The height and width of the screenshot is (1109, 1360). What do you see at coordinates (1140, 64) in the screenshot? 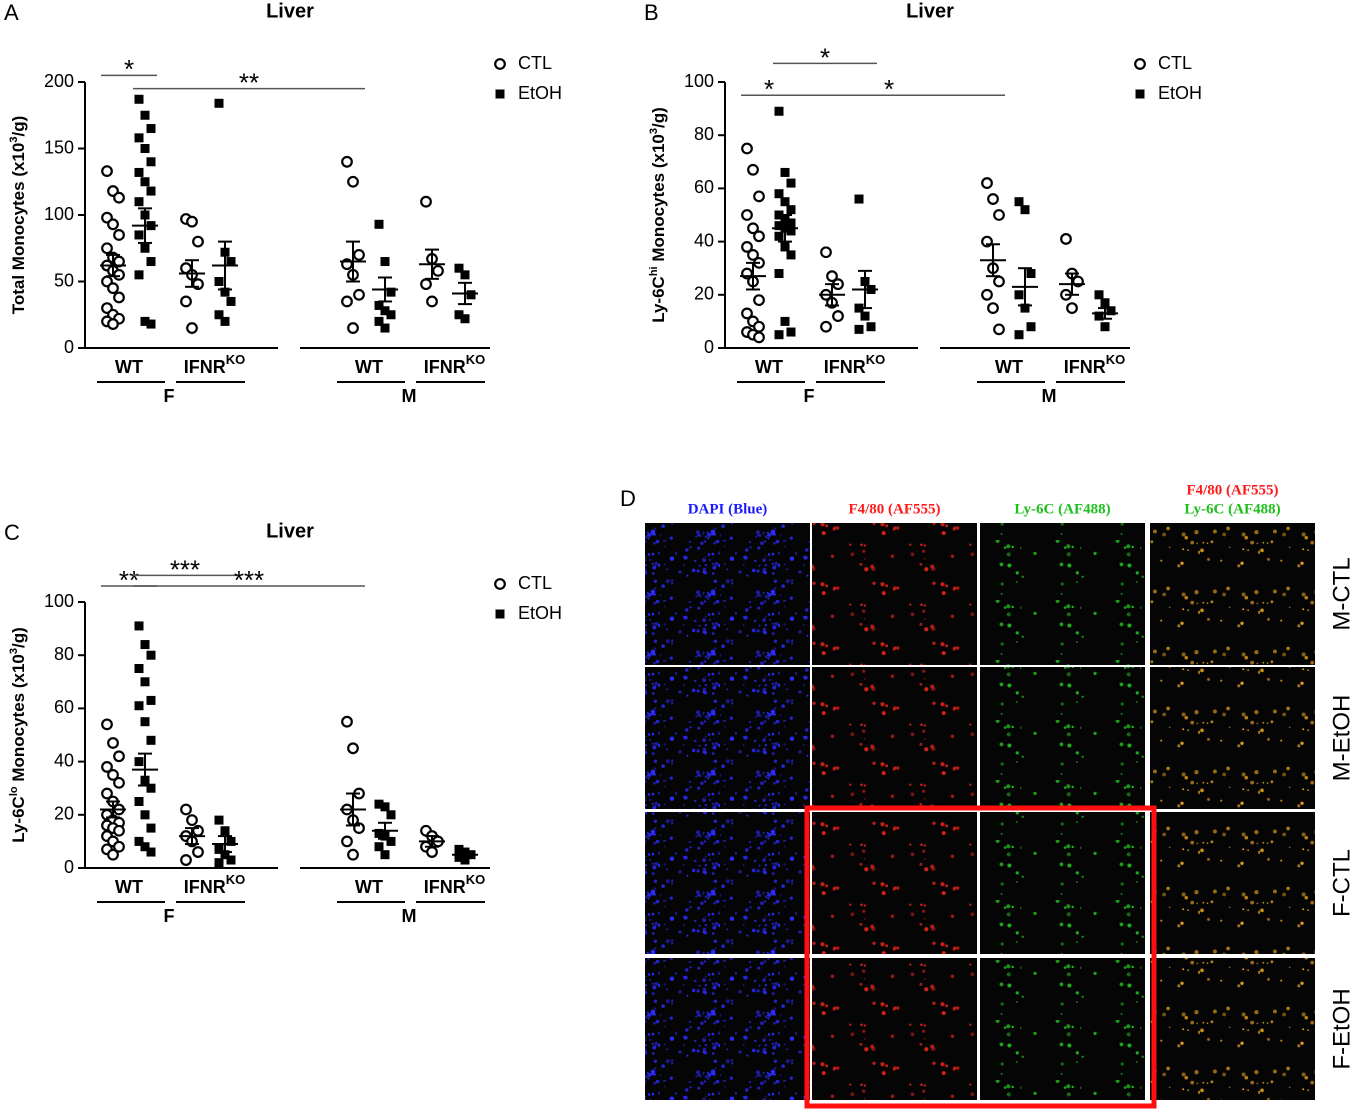
I see `legend-marker` at bounding box center [1140, 64].